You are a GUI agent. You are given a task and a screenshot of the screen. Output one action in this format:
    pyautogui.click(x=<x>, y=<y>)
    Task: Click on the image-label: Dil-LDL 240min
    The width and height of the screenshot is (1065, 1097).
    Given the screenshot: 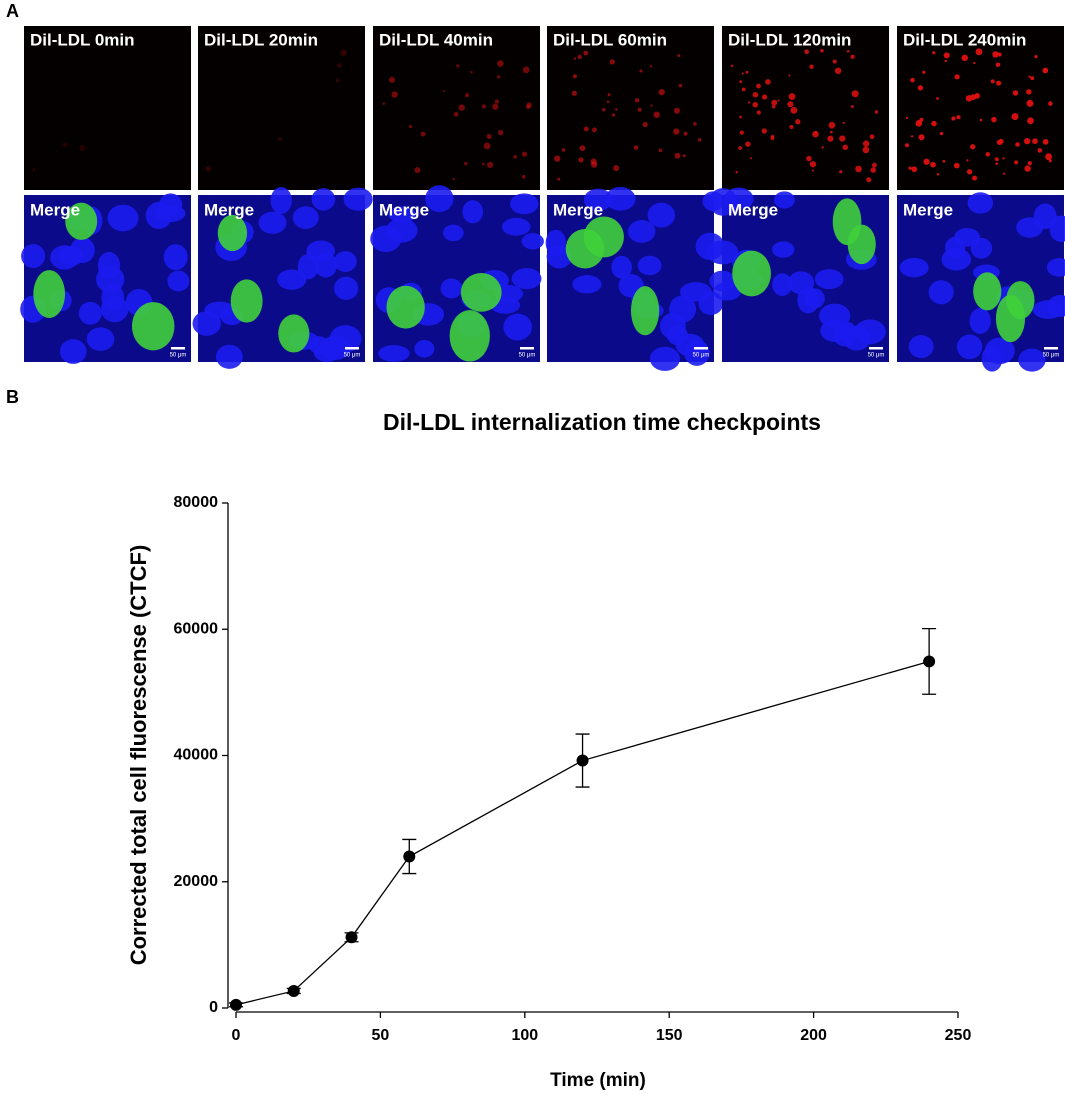 What is the action you would take?
    pyautogui.click(x=964, y=39)
    